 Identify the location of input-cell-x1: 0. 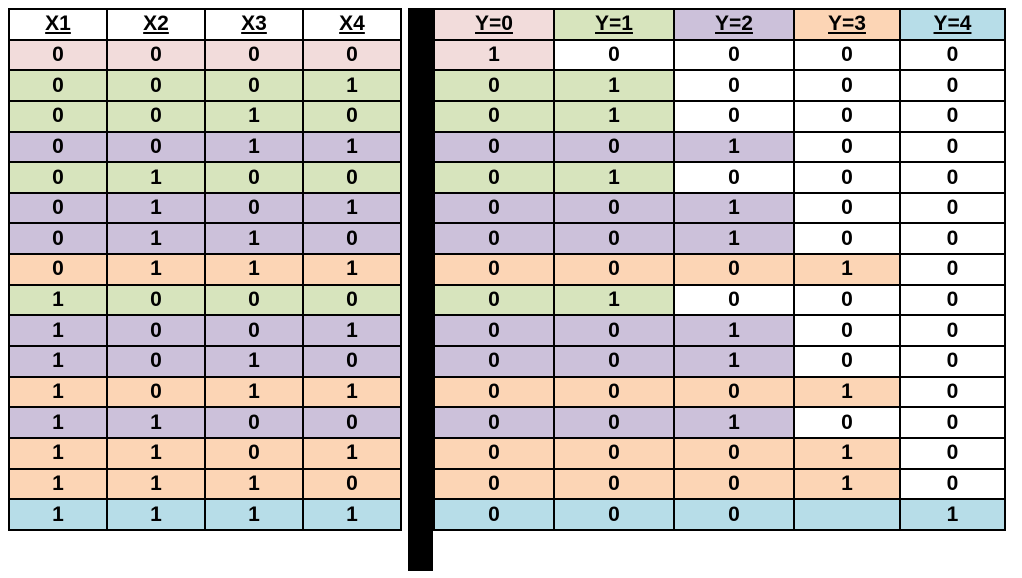
(58, 208).